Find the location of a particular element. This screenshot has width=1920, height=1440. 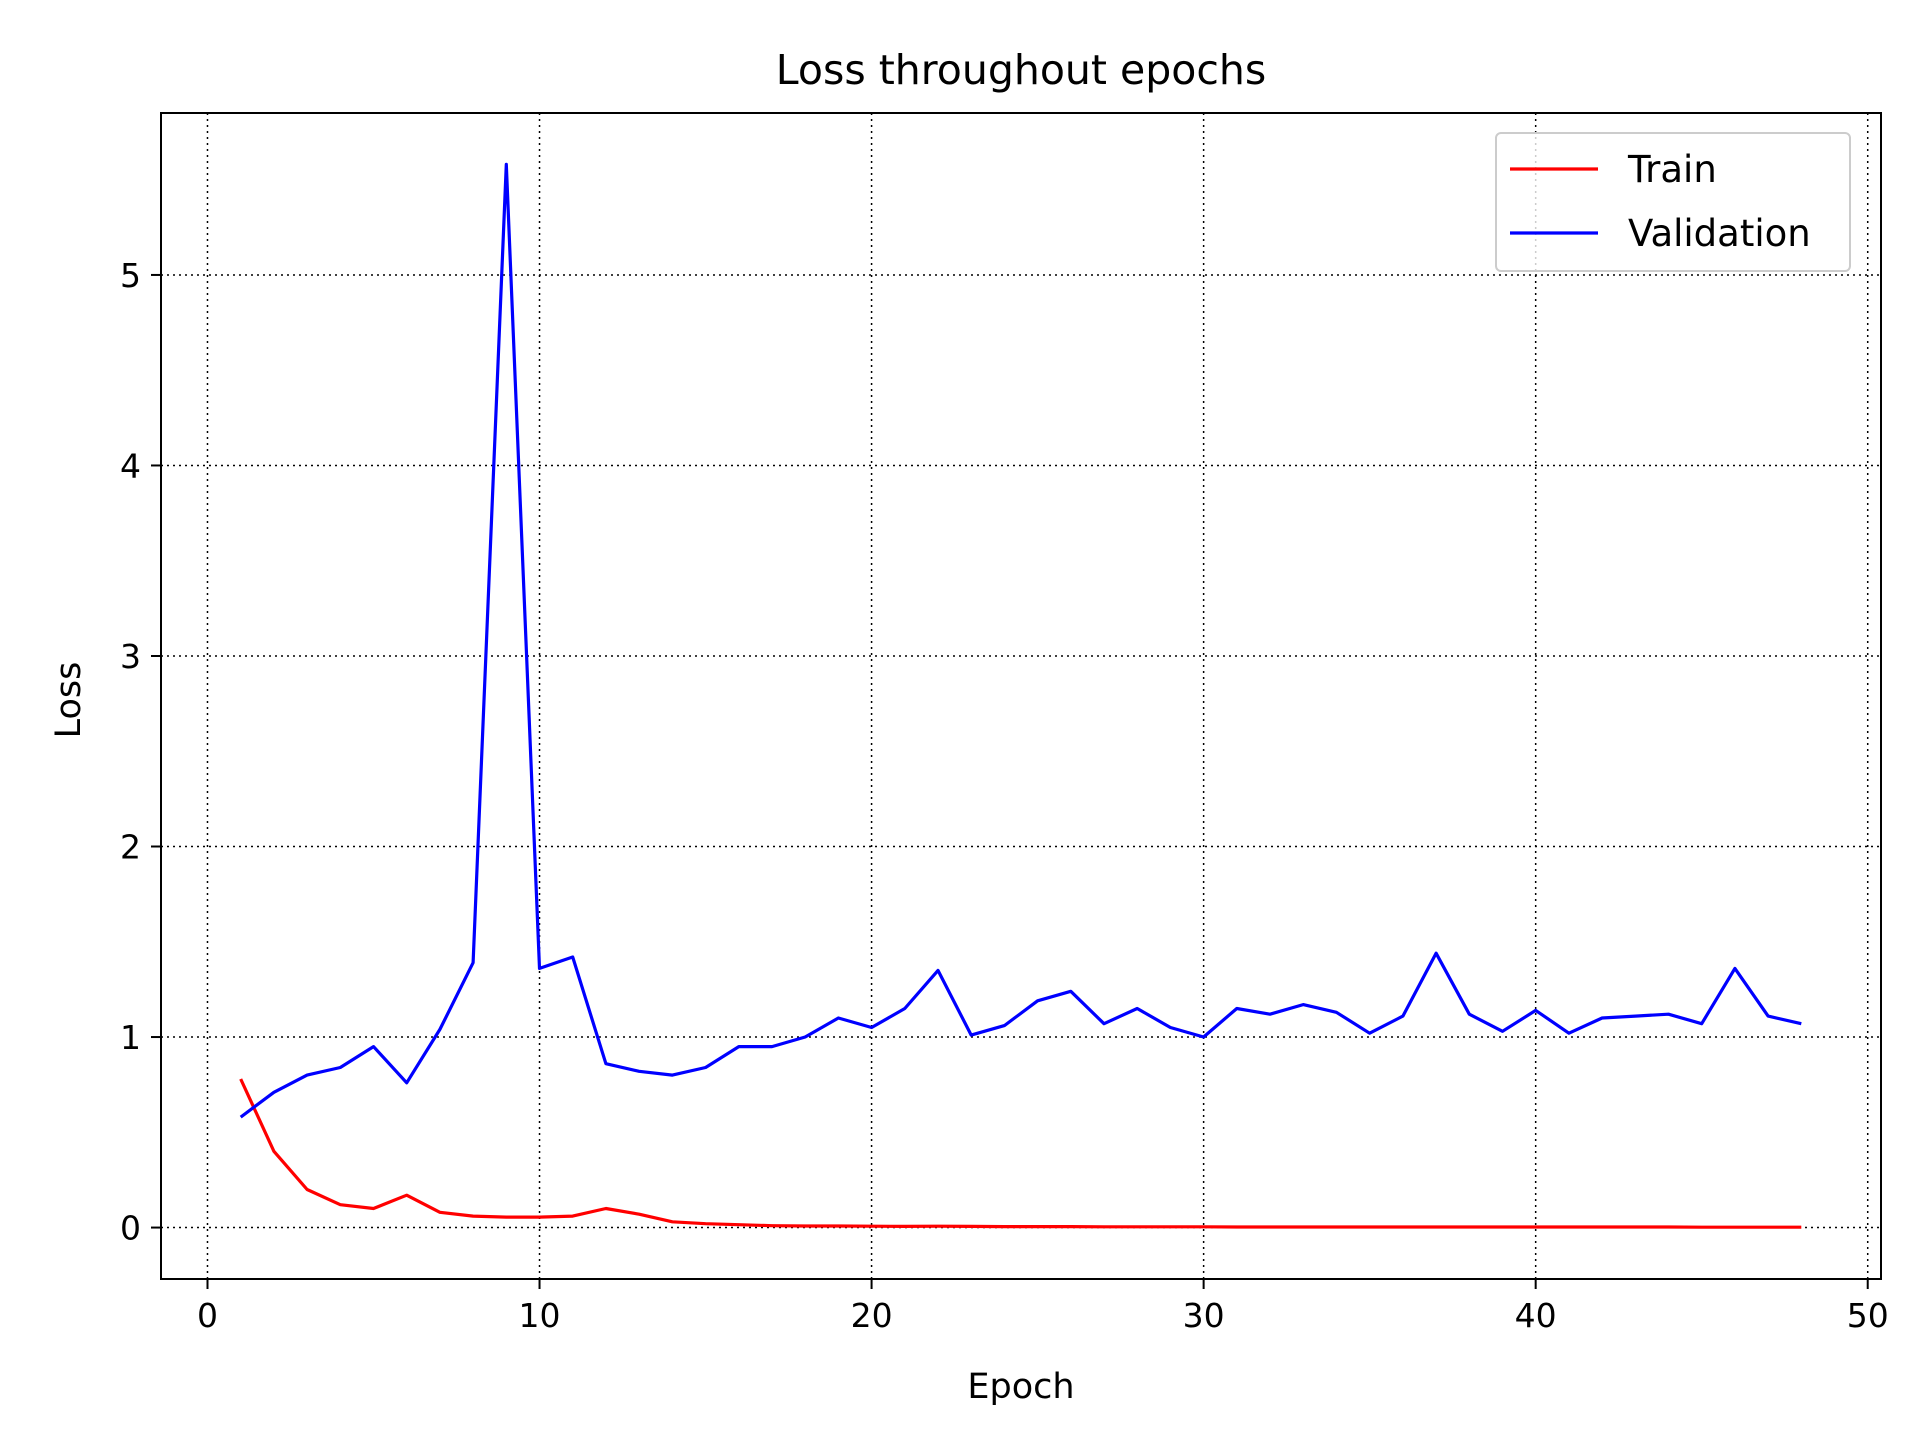

y-tick-label: 5 is located at coordinates (130, 275).